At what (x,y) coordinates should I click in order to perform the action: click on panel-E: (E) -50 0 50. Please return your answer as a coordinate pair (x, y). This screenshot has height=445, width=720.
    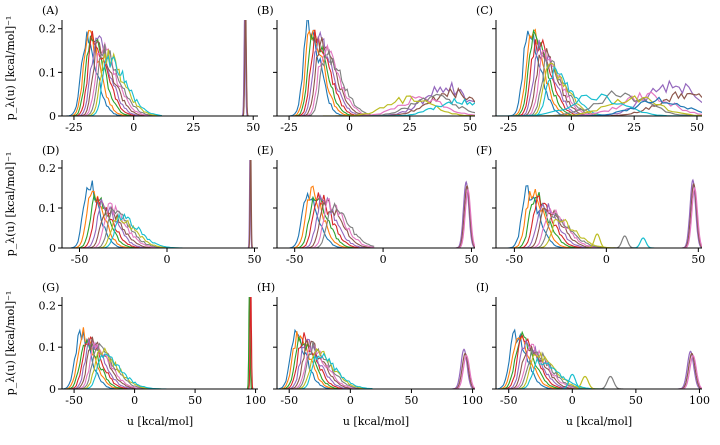
    Looking at the image, I should click on (367, 205).